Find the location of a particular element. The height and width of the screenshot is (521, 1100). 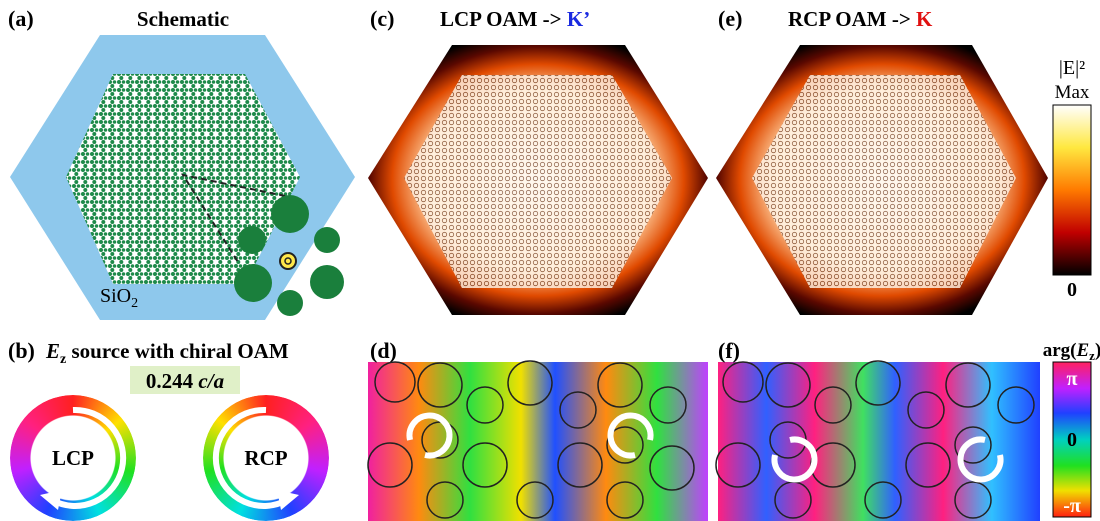

colorbar-label: -π is located at coordinates (1072, 506).